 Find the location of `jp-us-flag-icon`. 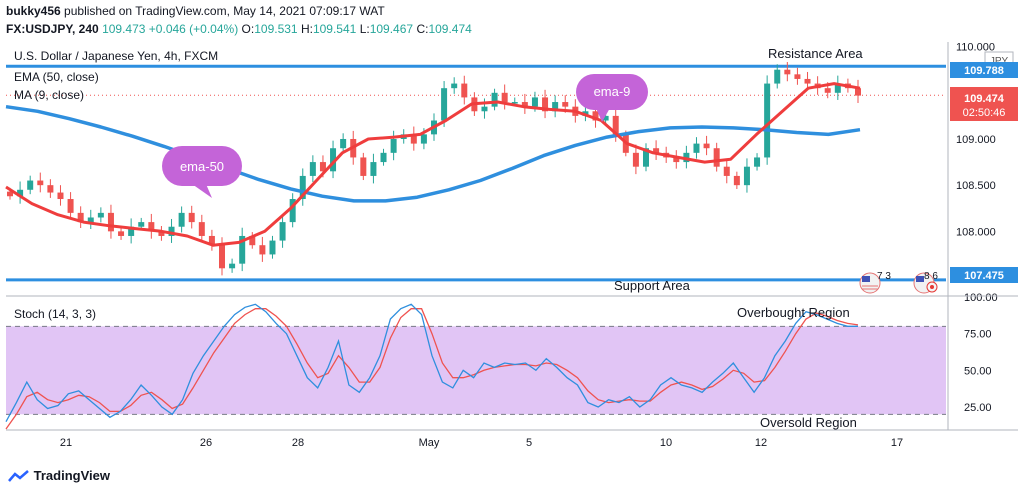

jp-us-flag-icon is located at coordinates (925, 283).